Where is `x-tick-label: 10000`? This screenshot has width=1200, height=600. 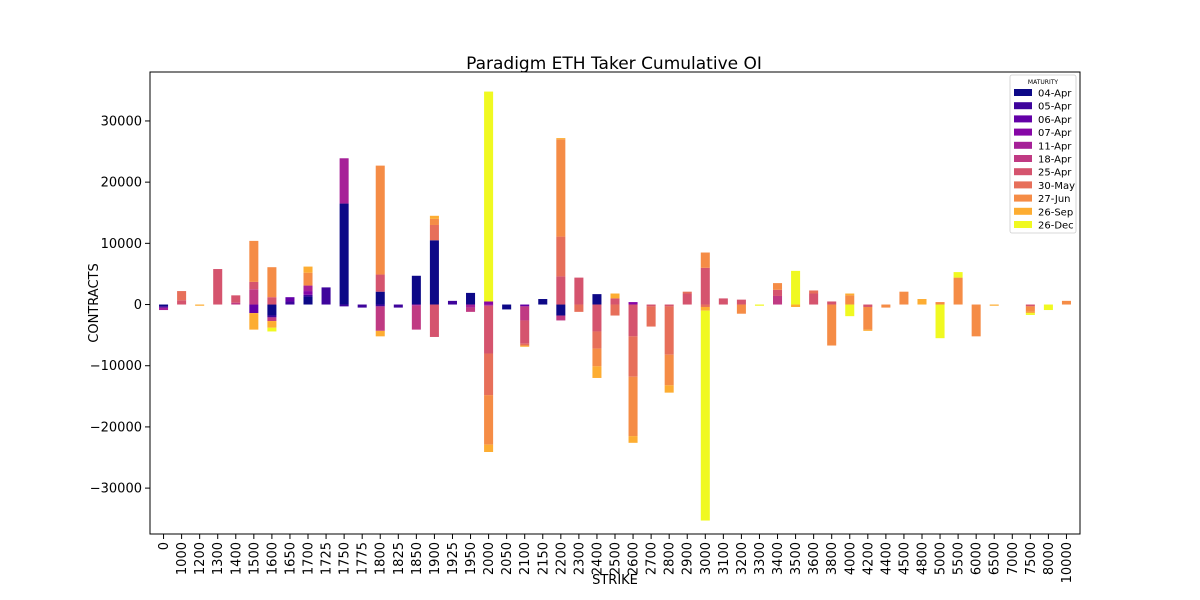 x-tick-label: 10000 is located at coordinates (1067, 562).